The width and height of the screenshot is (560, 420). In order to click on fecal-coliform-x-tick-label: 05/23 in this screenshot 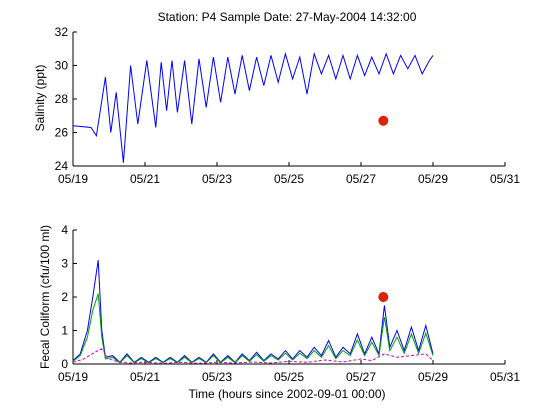, I will do `click(217, 377)`.